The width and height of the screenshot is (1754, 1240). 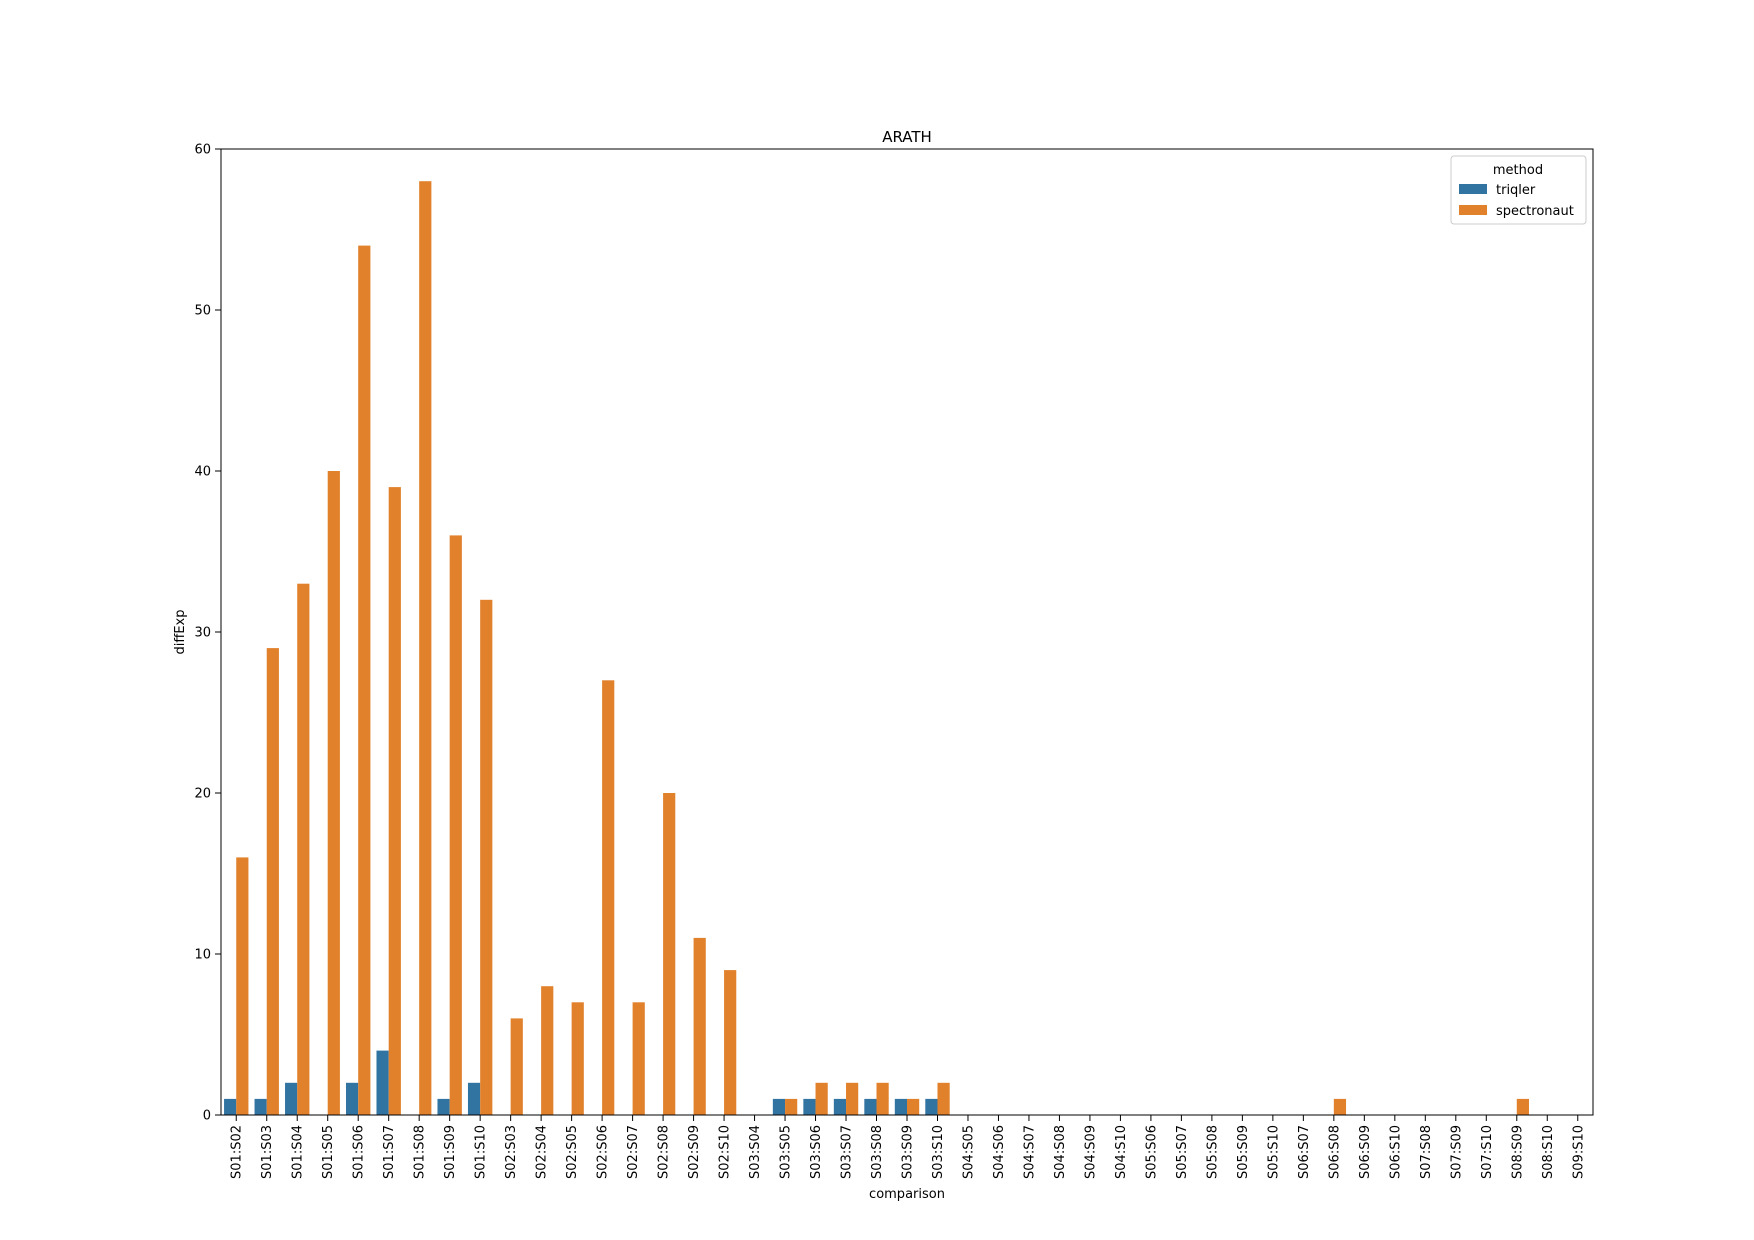 What do you see at coordinates (202, 633) in the screenshot?
I see `y-tick-label: 30` at bounding box center [202, 633].